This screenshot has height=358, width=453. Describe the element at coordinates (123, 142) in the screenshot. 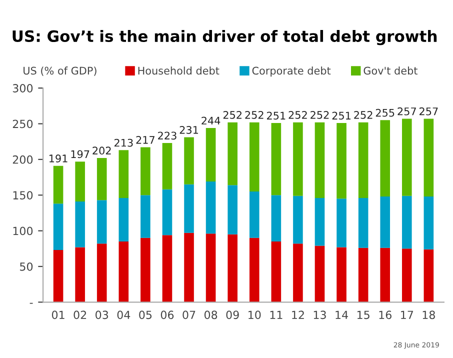

I see `total-label: 213` at that location.